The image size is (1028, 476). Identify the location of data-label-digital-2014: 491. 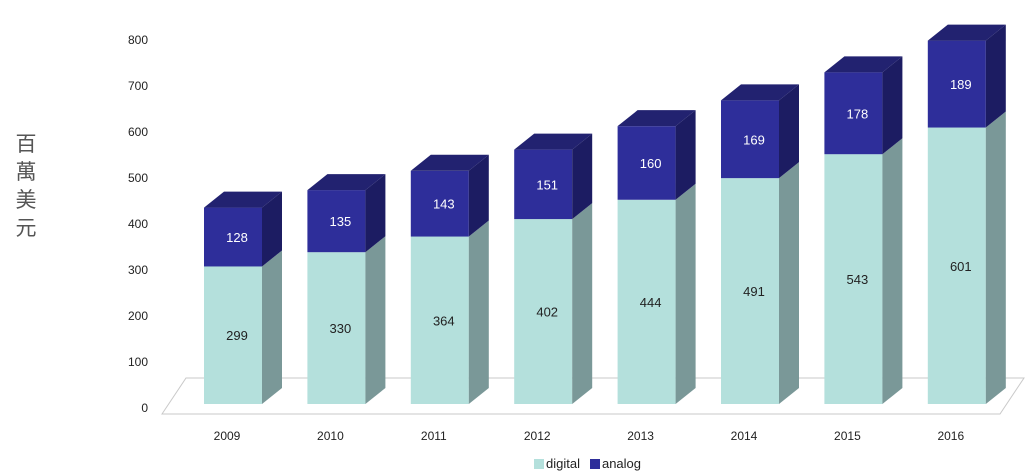
(754, 291).